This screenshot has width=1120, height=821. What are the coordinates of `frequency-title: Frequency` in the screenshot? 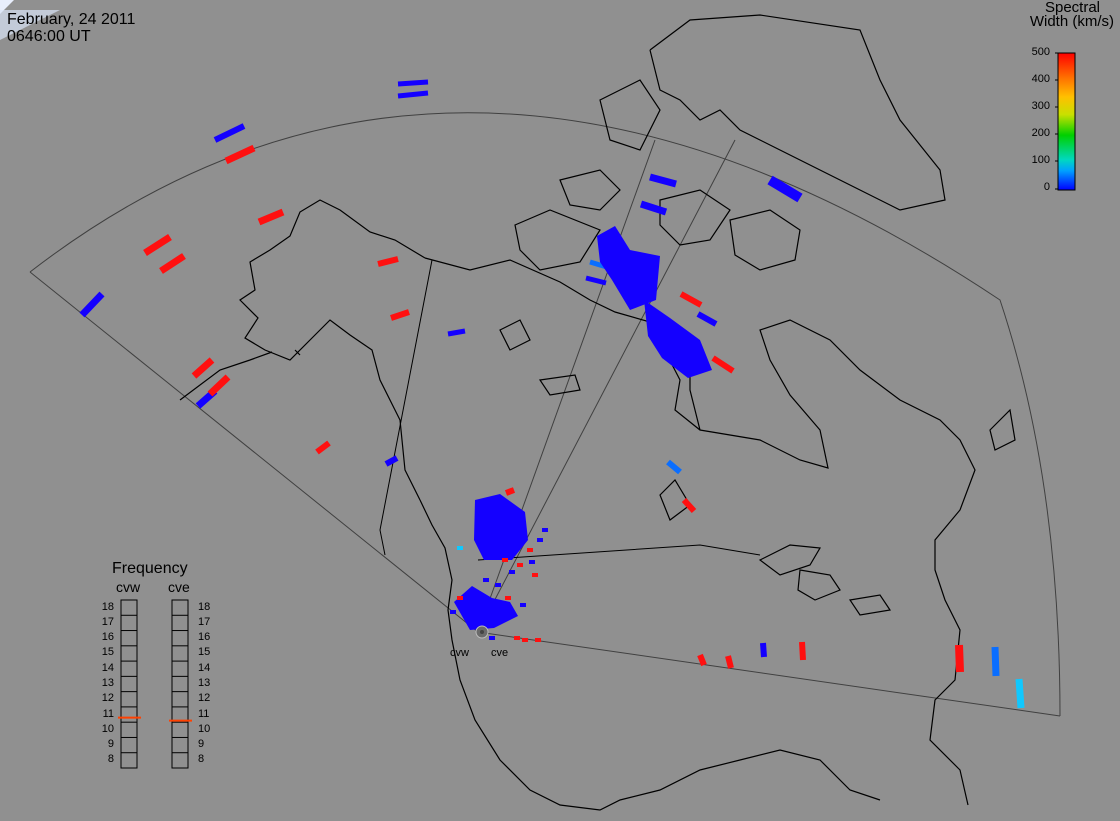 It's located at (150, 568).